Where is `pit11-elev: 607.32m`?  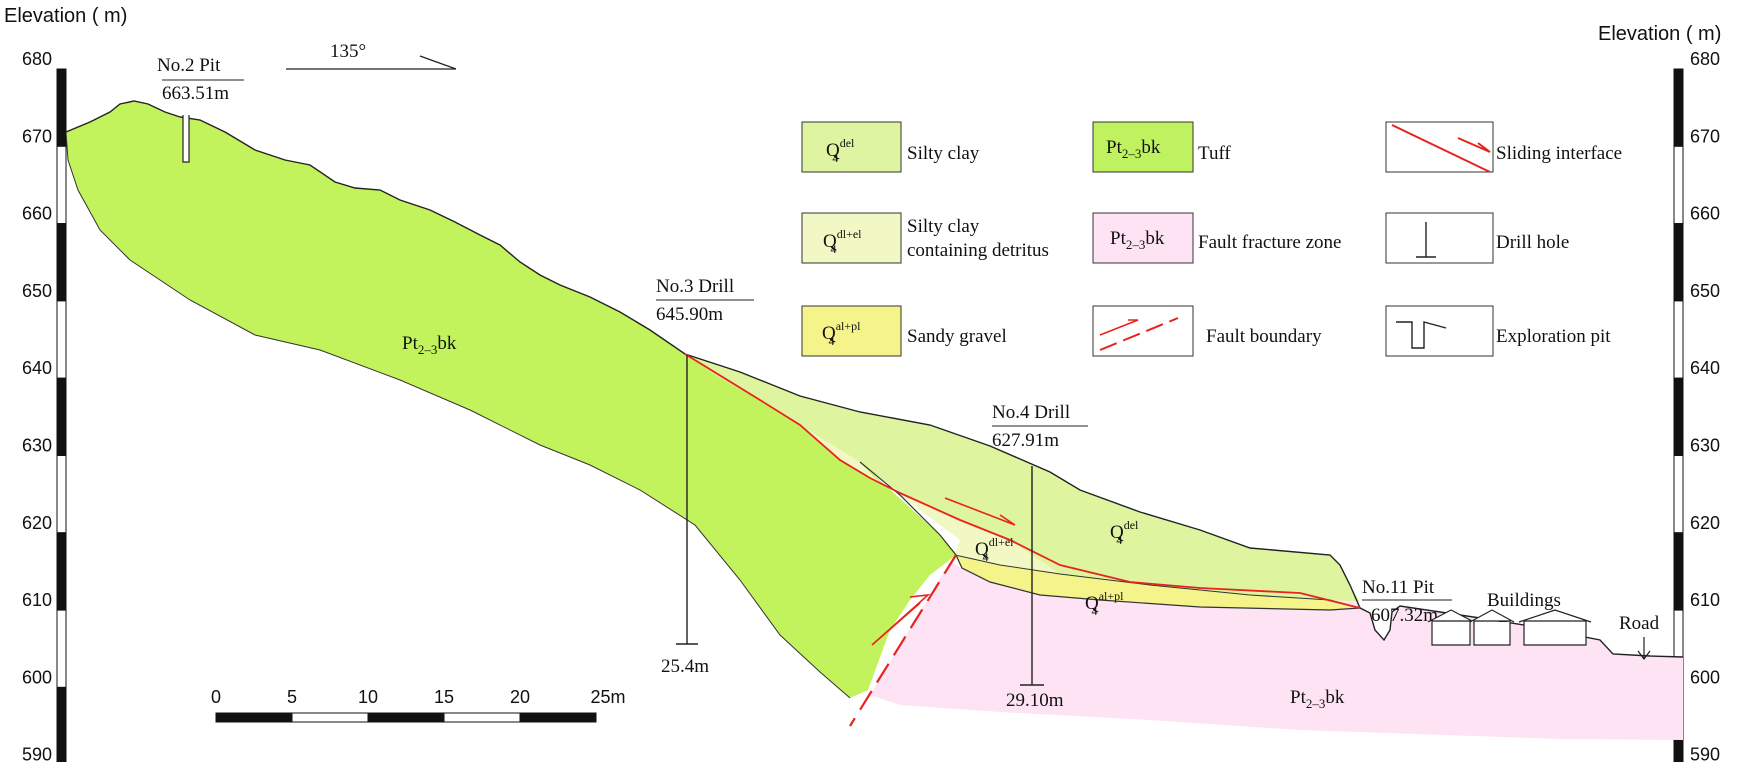
pit11-elev: 607.32m is located at coordinates (1404, 615).